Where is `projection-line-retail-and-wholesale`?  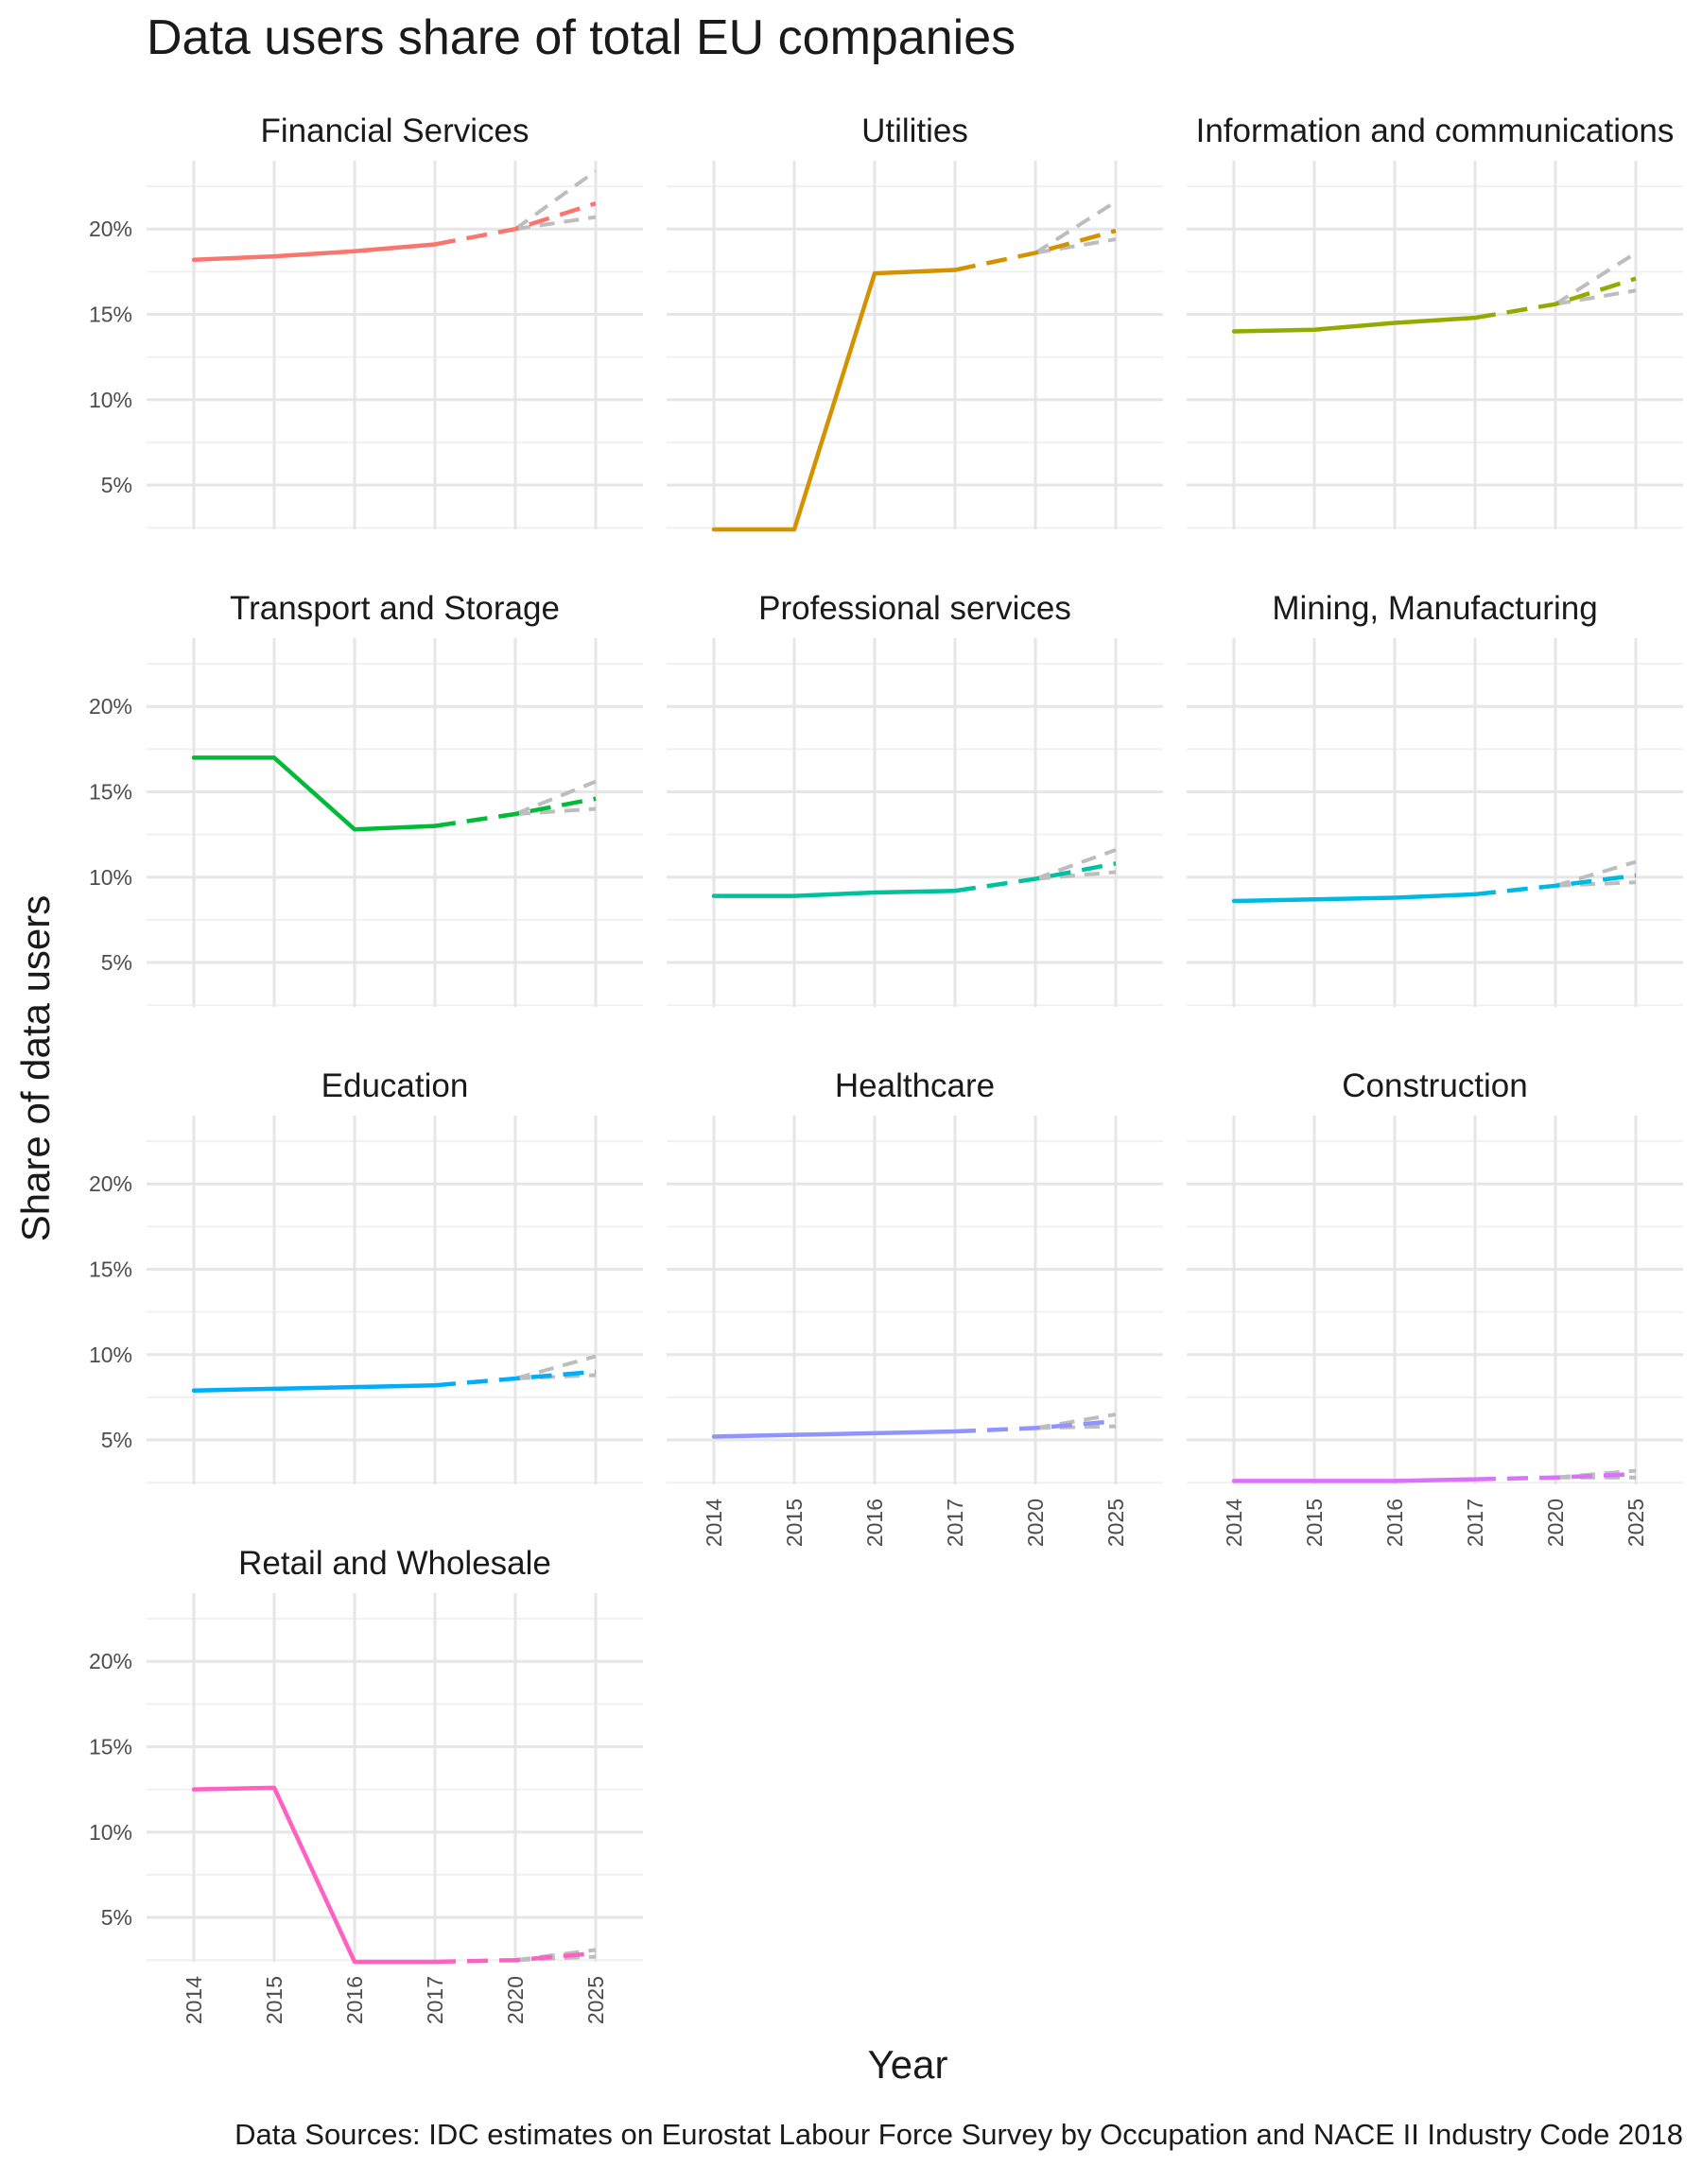 projection-line-retail-and-wholesale is located at coordinates (516, 1957).